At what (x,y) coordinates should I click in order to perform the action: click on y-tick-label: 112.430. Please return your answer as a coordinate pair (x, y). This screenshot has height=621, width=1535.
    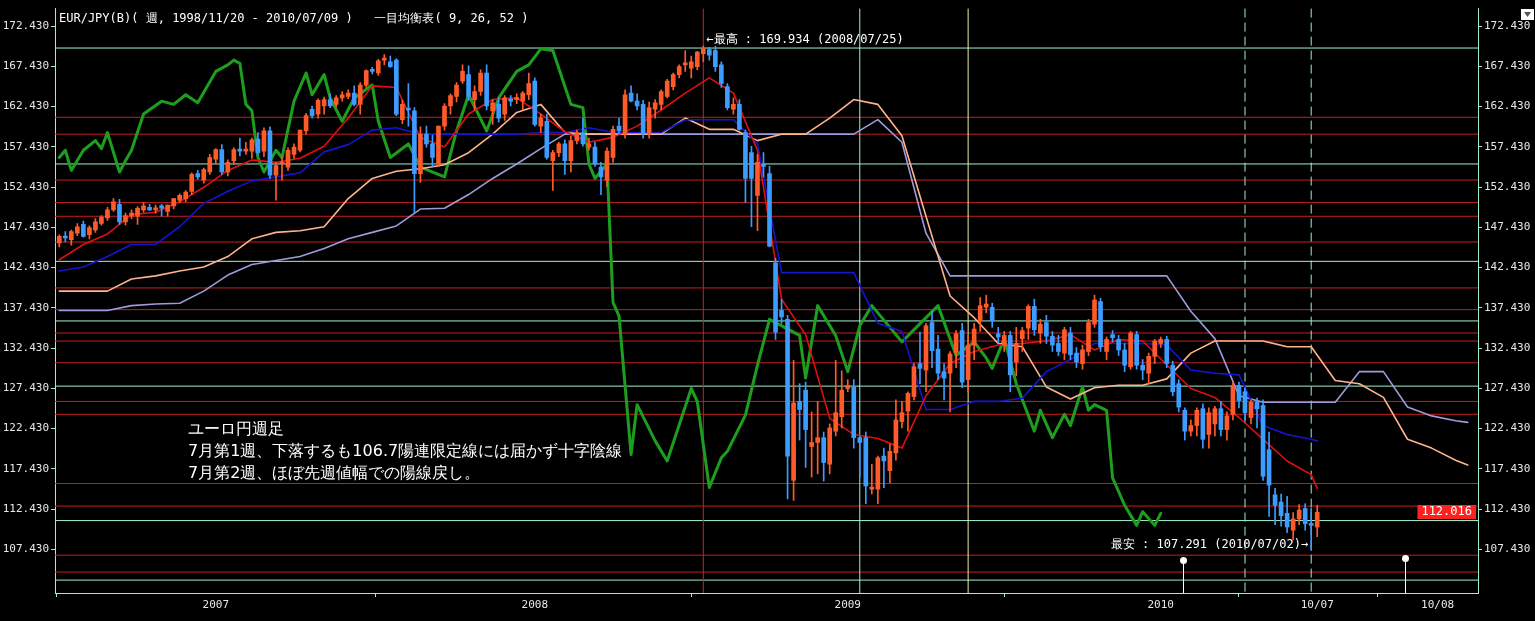
    Looking at the image, I should click on (25, 508).